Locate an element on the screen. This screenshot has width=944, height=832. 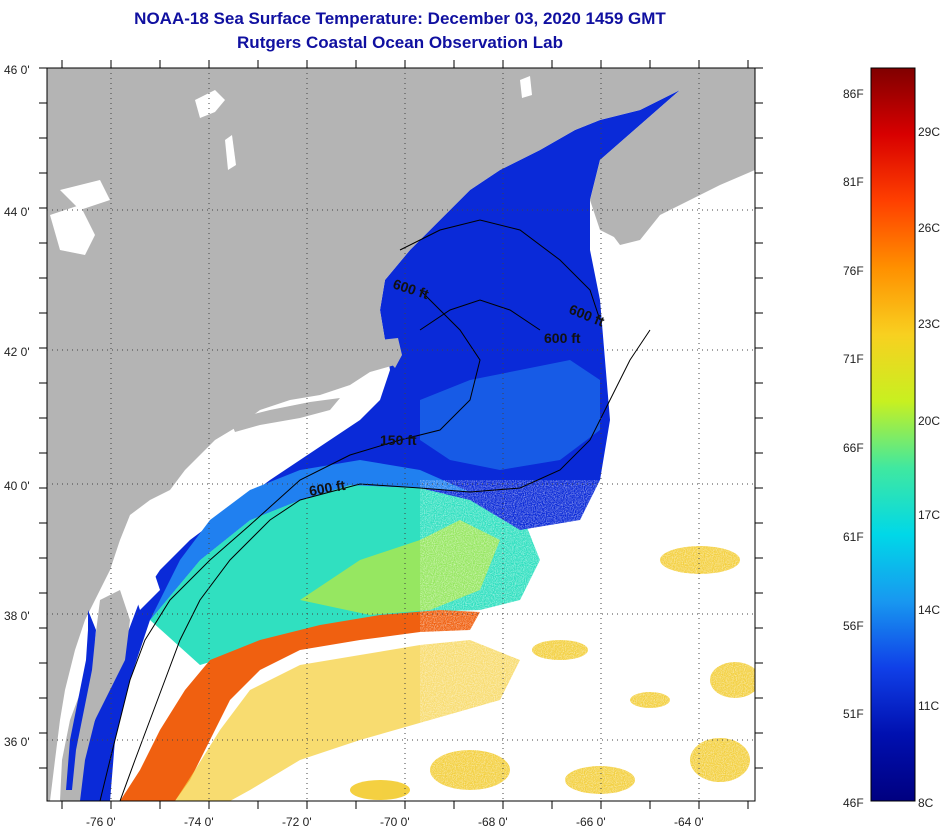
latitude-labels: 46 0' 44 0' 42 0' 40 0' 38 0' 36 0' is located at coordinates (17, 406).